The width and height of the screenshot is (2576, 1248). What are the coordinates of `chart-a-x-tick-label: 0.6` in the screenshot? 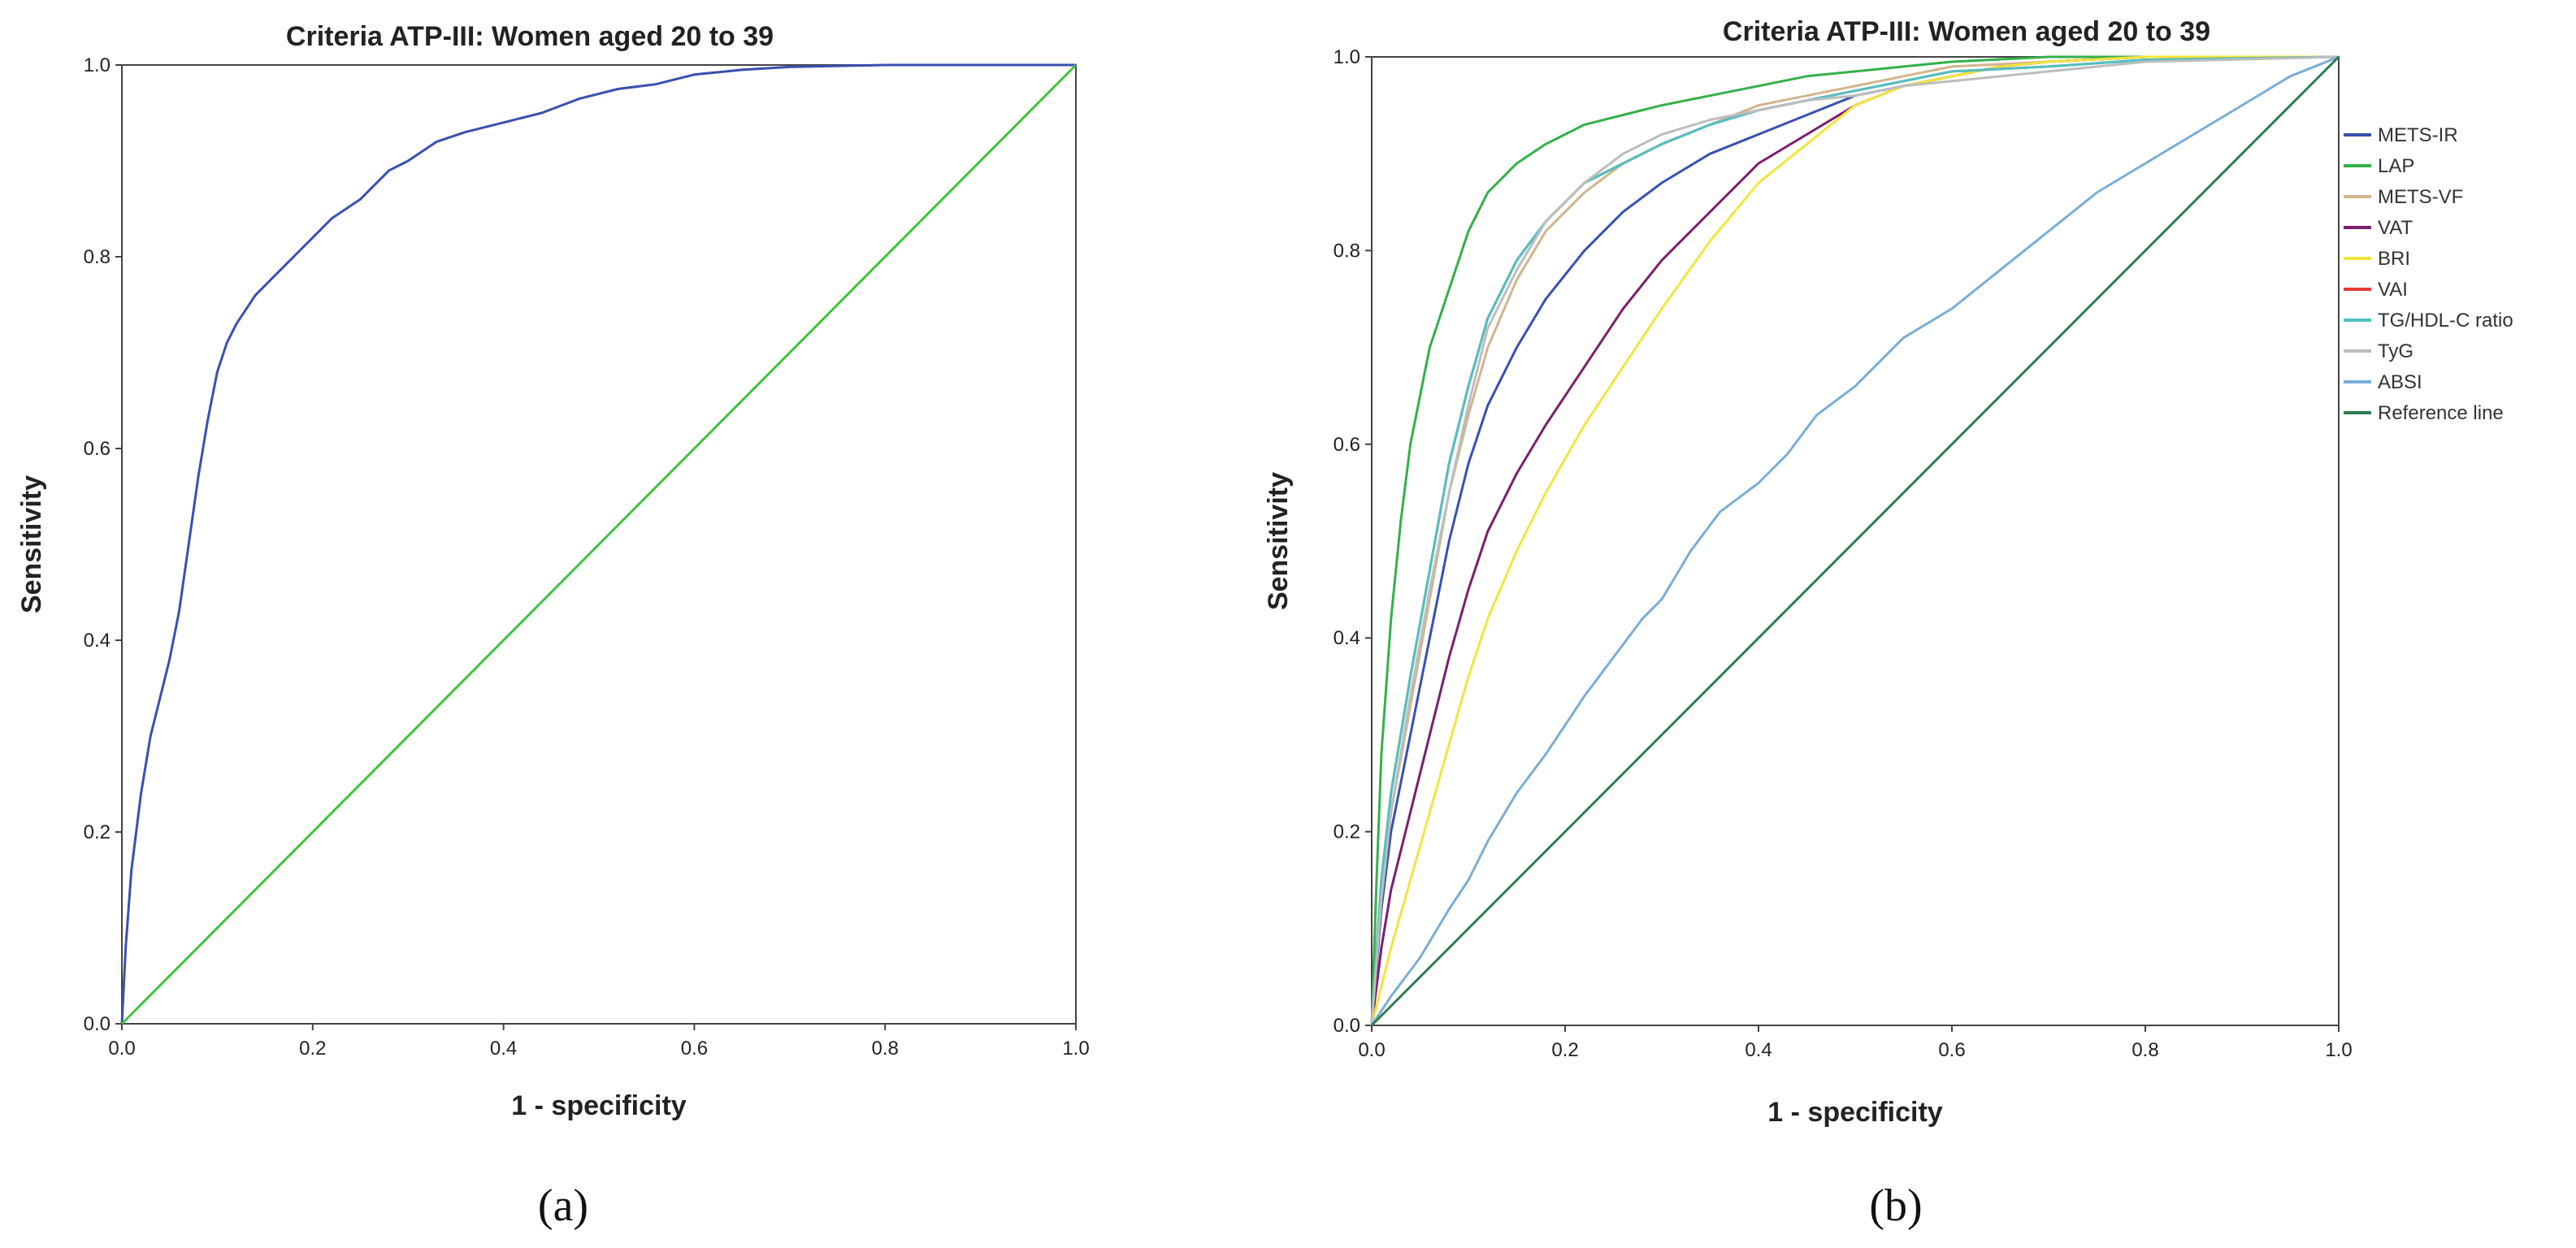 It's located at (694, 1049).